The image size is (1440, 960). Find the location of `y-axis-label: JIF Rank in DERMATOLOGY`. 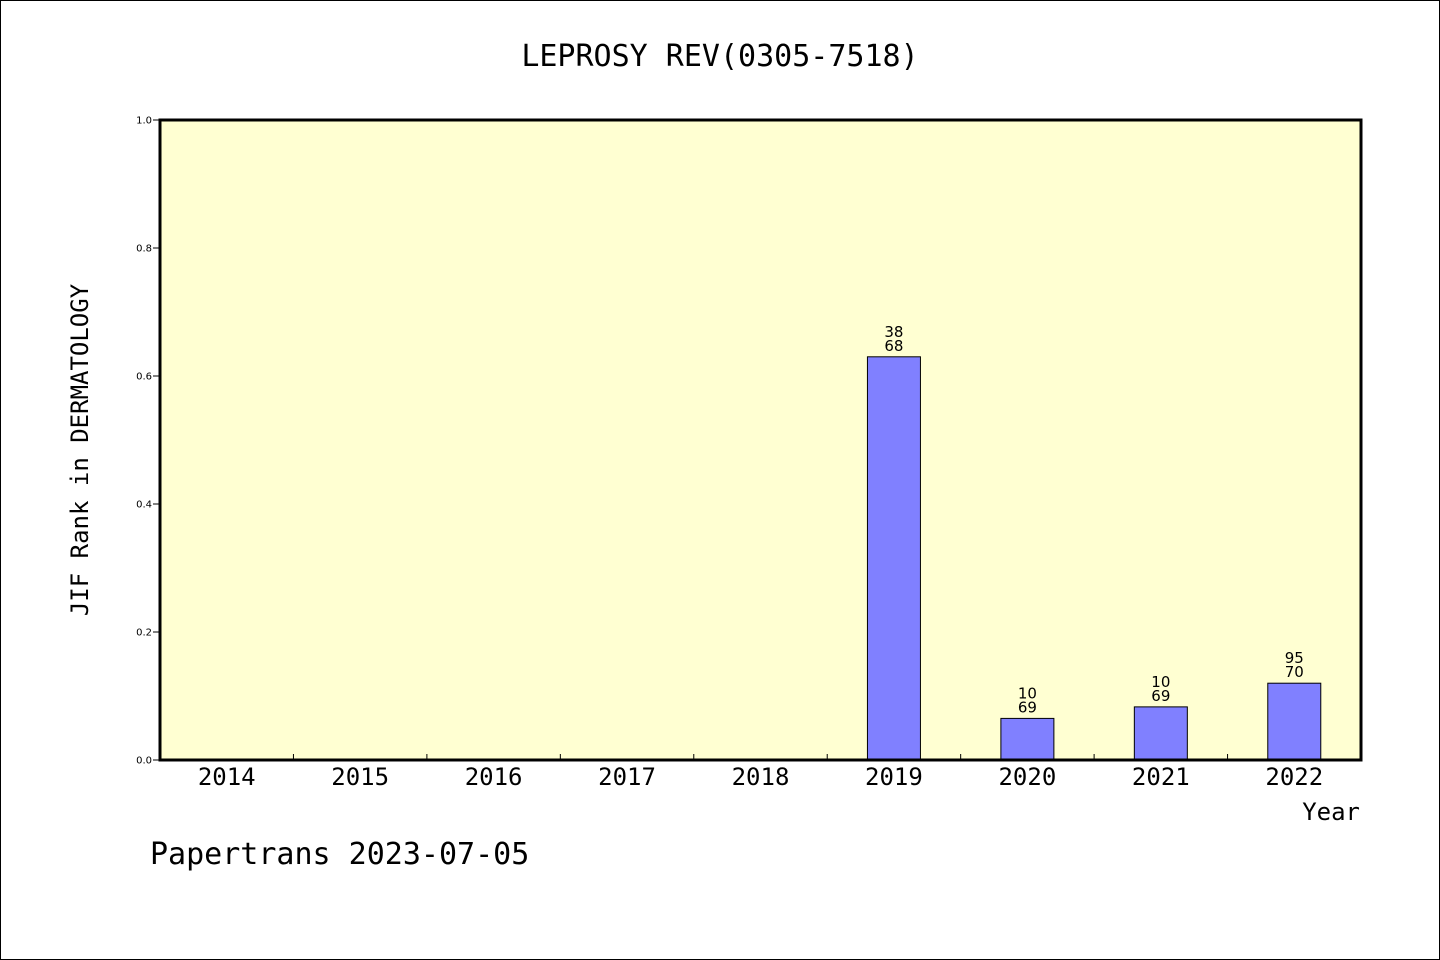

y-axis-label: JIF Rank in DERMATOLOGY is located at coordinates (80, 449).